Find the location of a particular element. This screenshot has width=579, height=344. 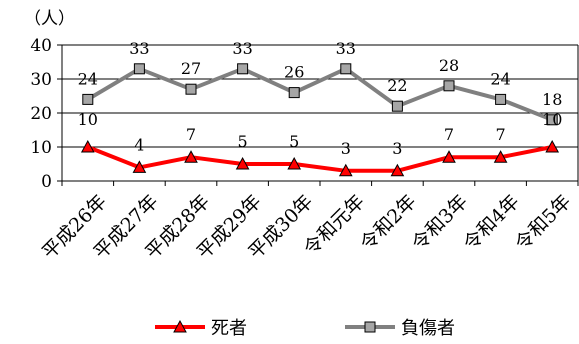

y-tick-label: 10 is located at coordinates (41, 148).